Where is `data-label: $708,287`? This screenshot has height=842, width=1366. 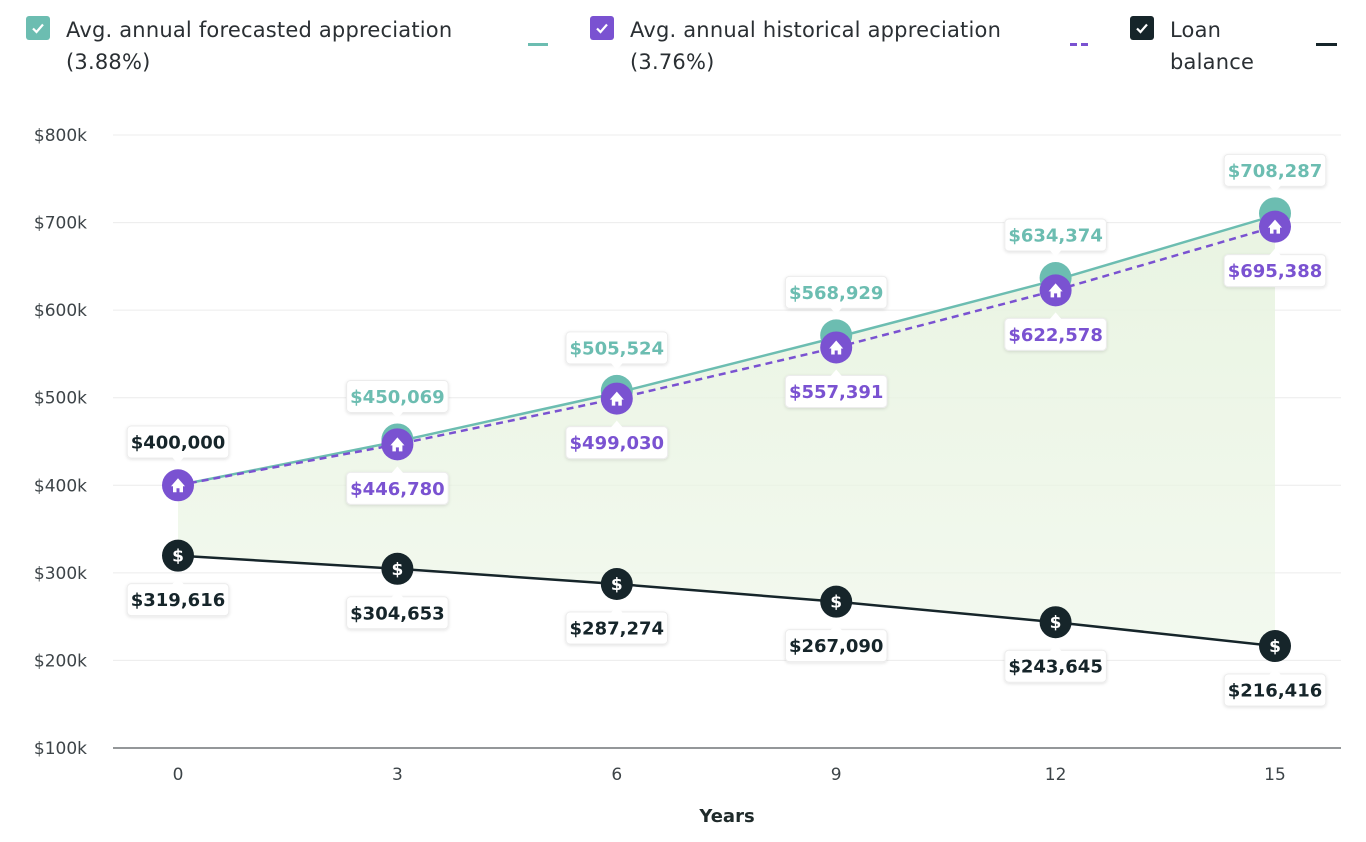 data-label: $708,287 is located at coordinates (1275, 171).